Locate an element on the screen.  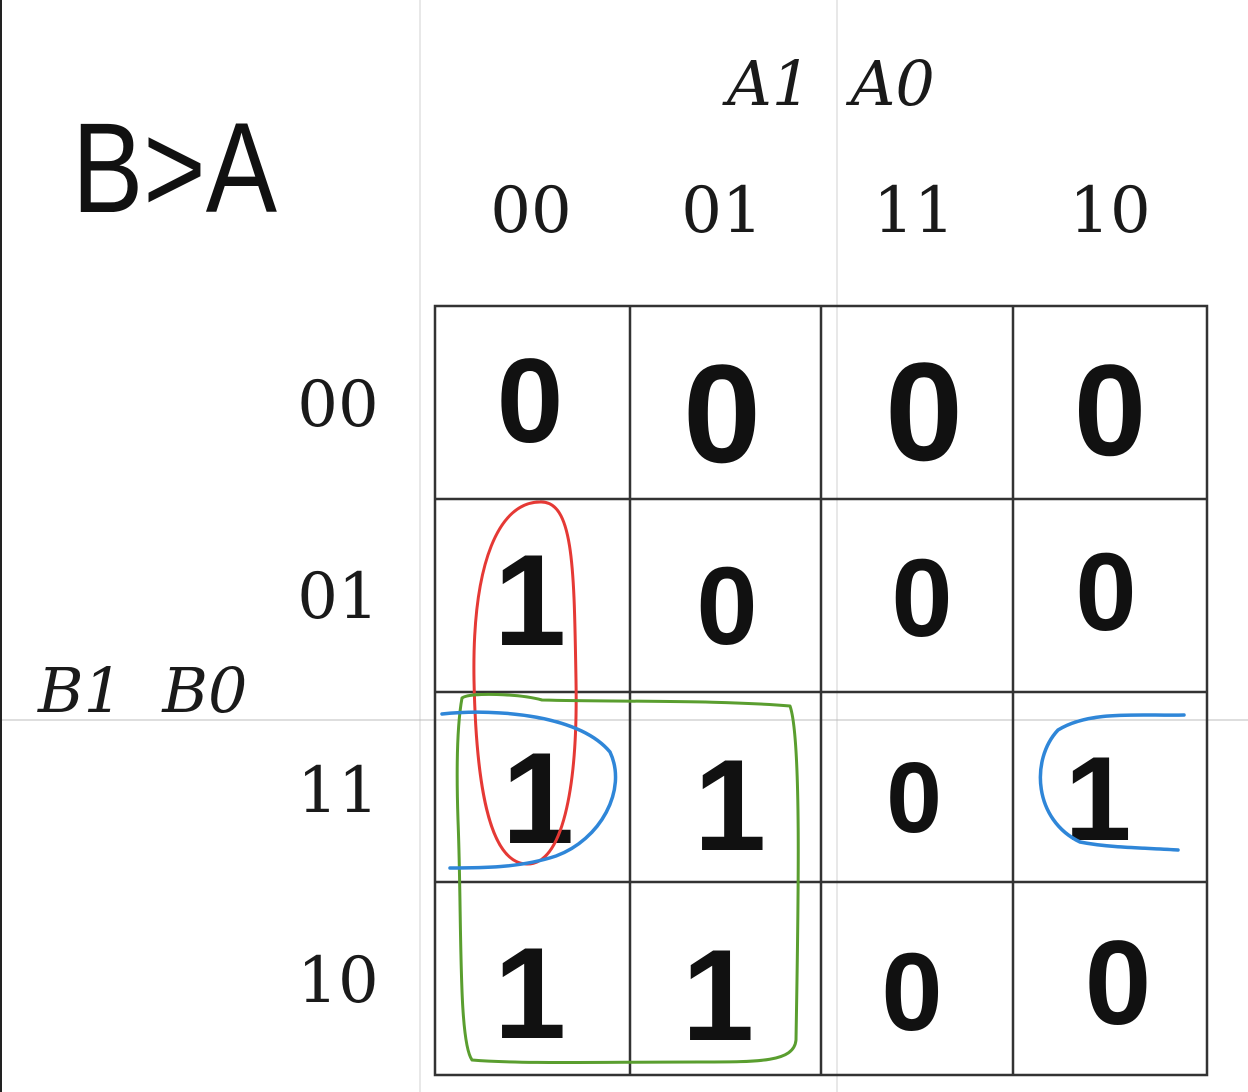
row-label: 01 is located at coordinates (337, 597).